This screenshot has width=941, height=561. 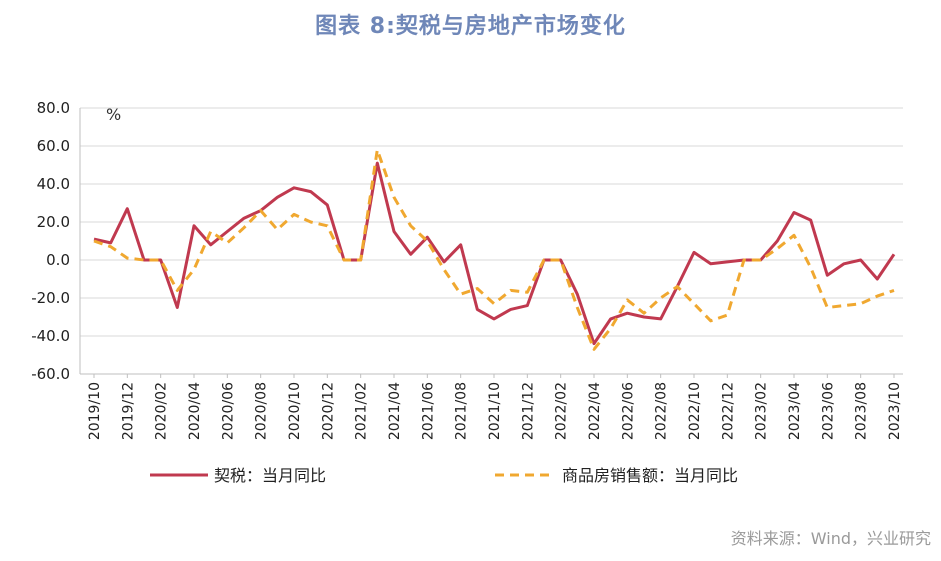 I want to click on y-tick-label: 60.0, so click(x=53, y=146).